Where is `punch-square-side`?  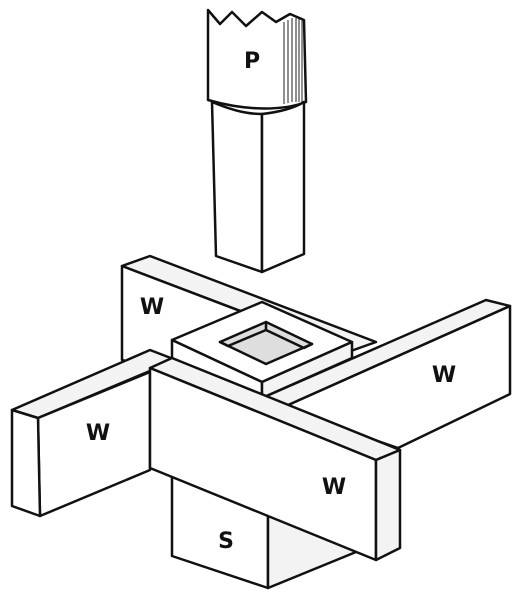 punch-square-side is located at coordinates (283, 187).